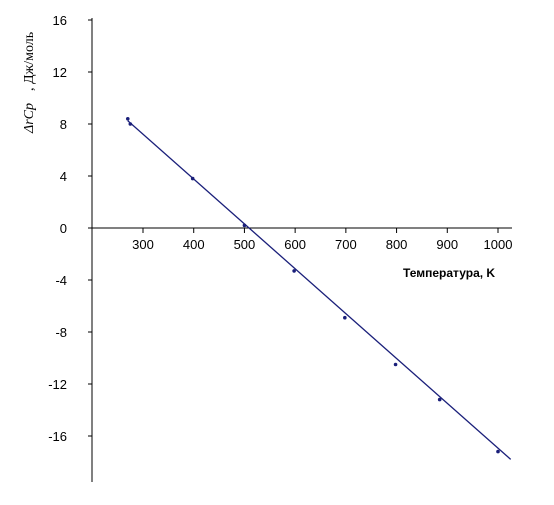 The width and height of the screenshot is (554, 505). I want to click on x-tick-label: 1000, so click(498, 244).